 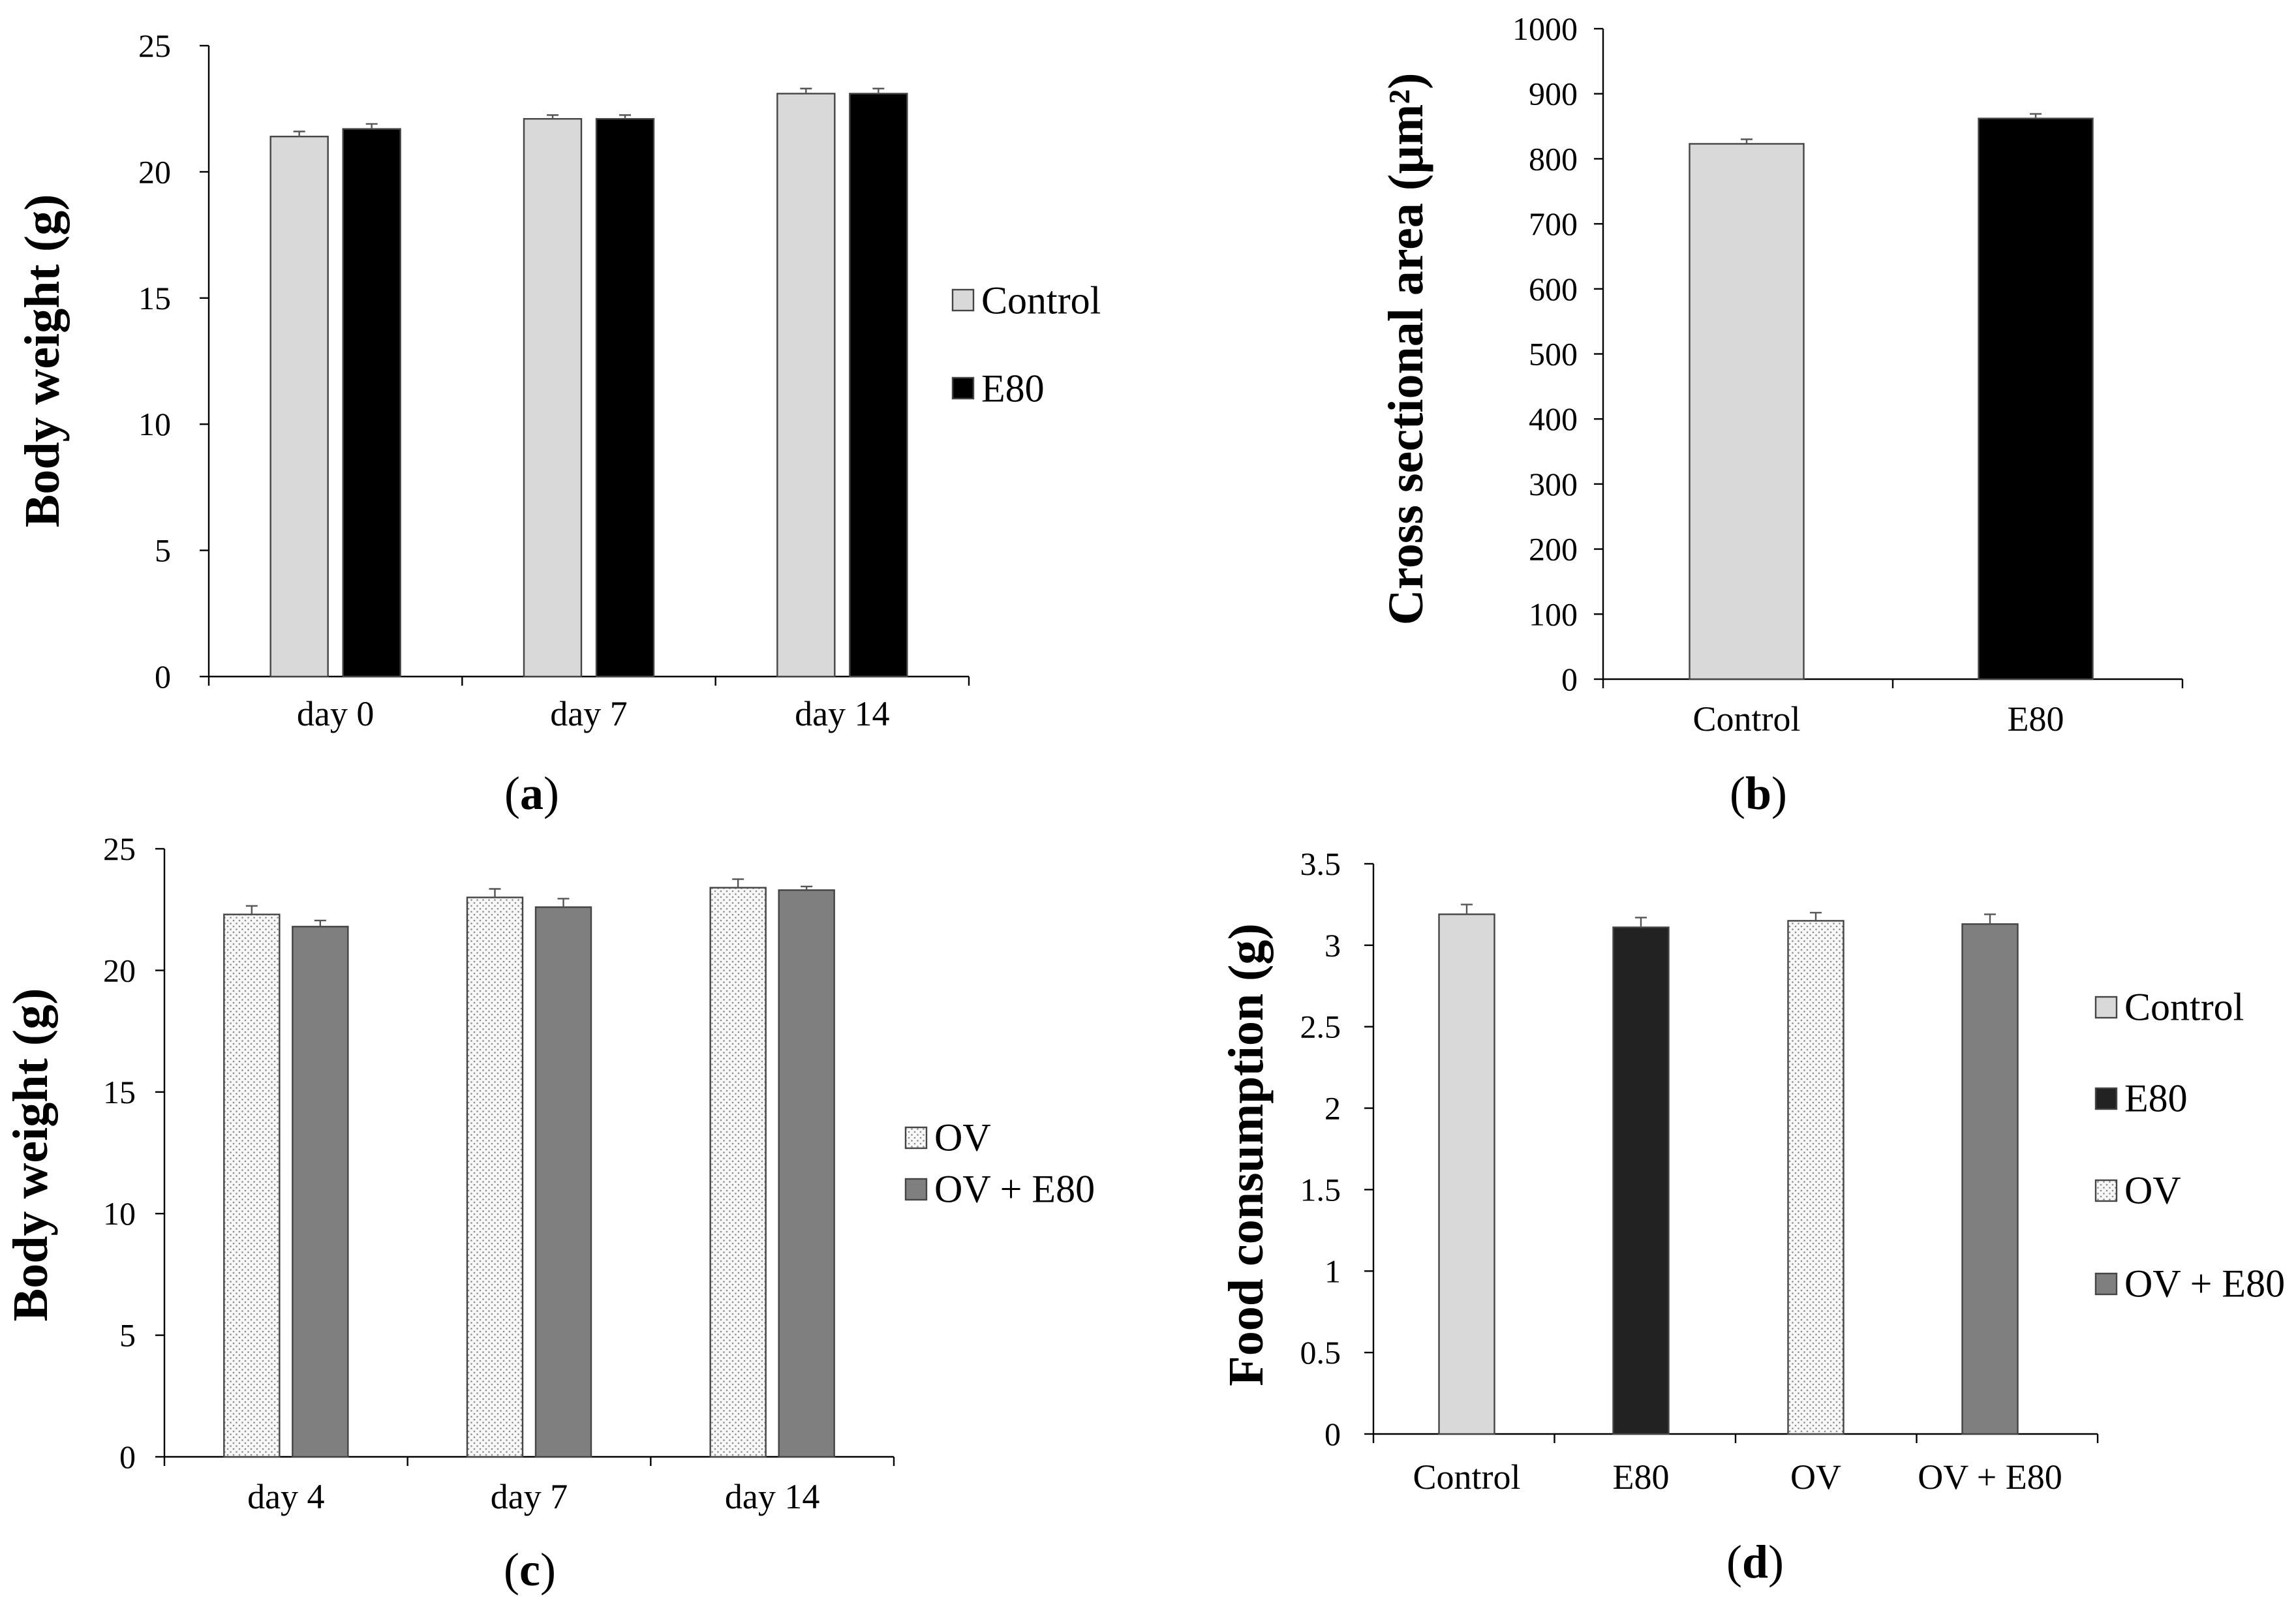 What do you see at coordinates (1246, 1154) in the screenshot?
I see `y-axis-title: Food consumption (g)` at bounding box center [1246, 1154].